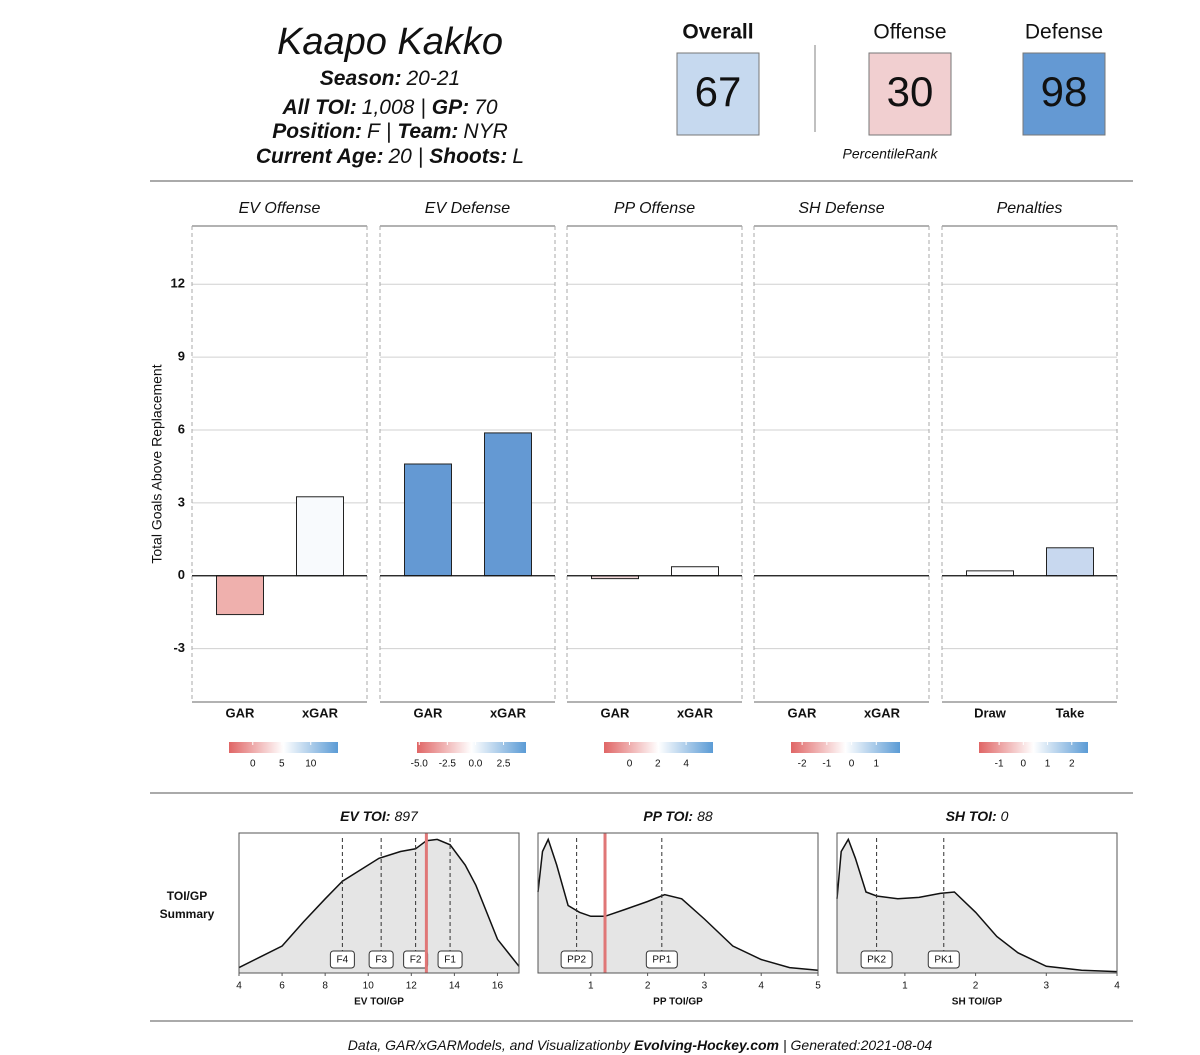 The height and width of the screenshot is (1055, 1200). I want to click on info-line: Position: F | Team: NYR, so click(390, 131).